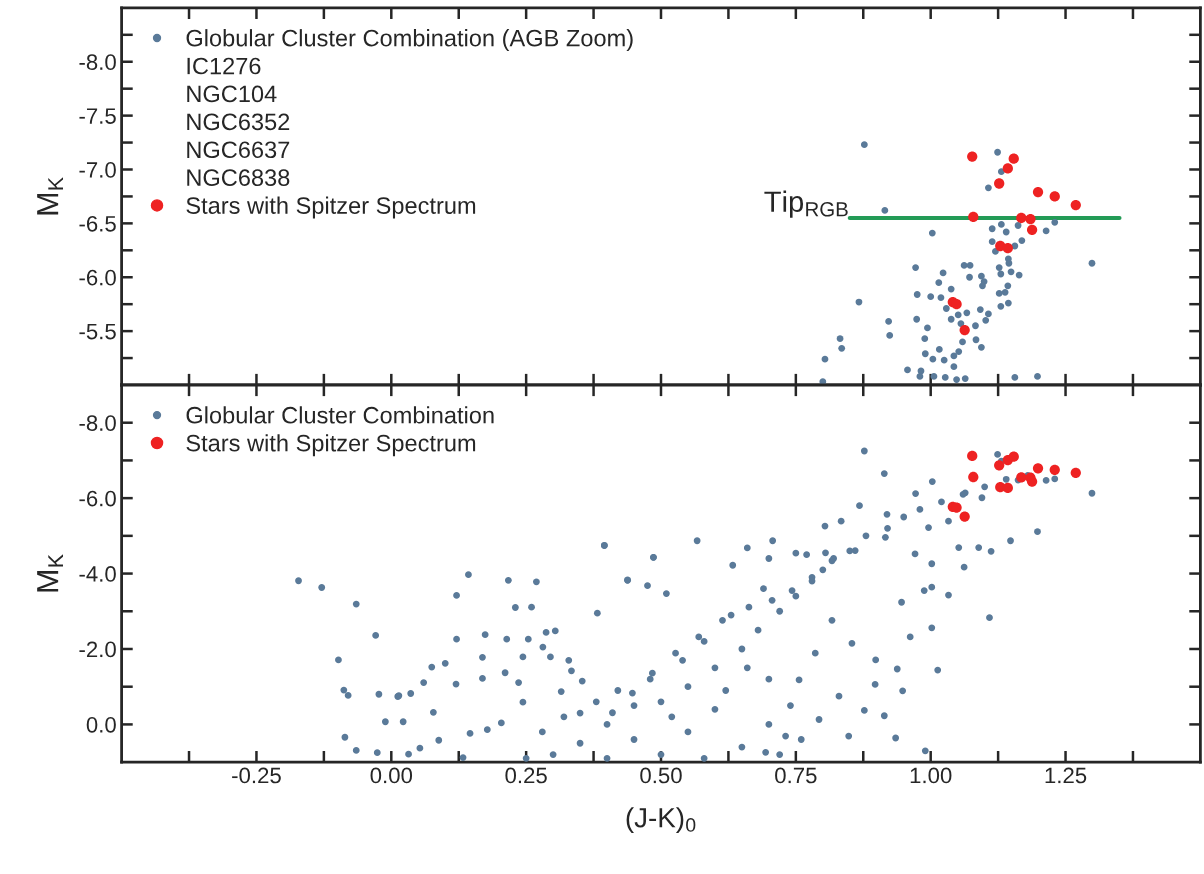 The image size is (1204, 874). What do you see at coordinates (409, 40) in the screenshot?
I see `legend-label: Globular Cluster Combination (AGB Zoom)` at bounding box center [409, 40].